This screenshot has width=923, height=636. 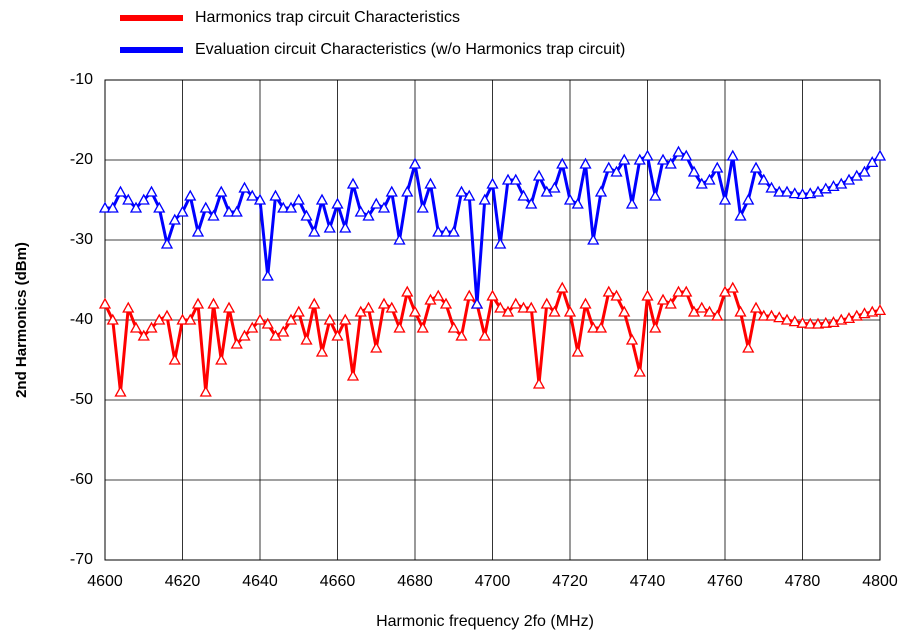 I want to click on y-tick-label: -40, so click(x=81, y=319).